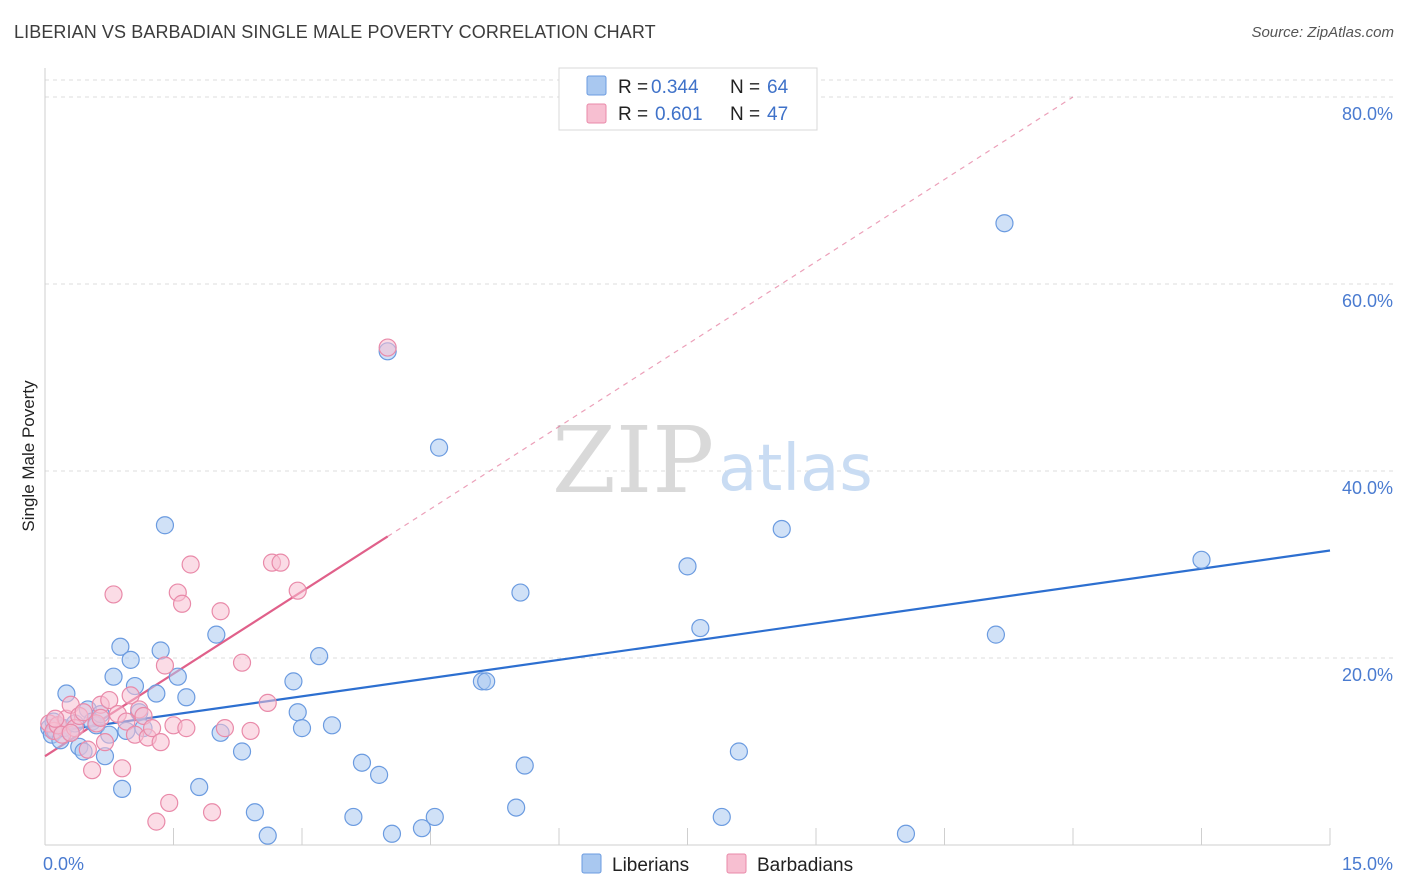  I want to click on bottom-legend-swatch-barbadians, so click(736, 863).